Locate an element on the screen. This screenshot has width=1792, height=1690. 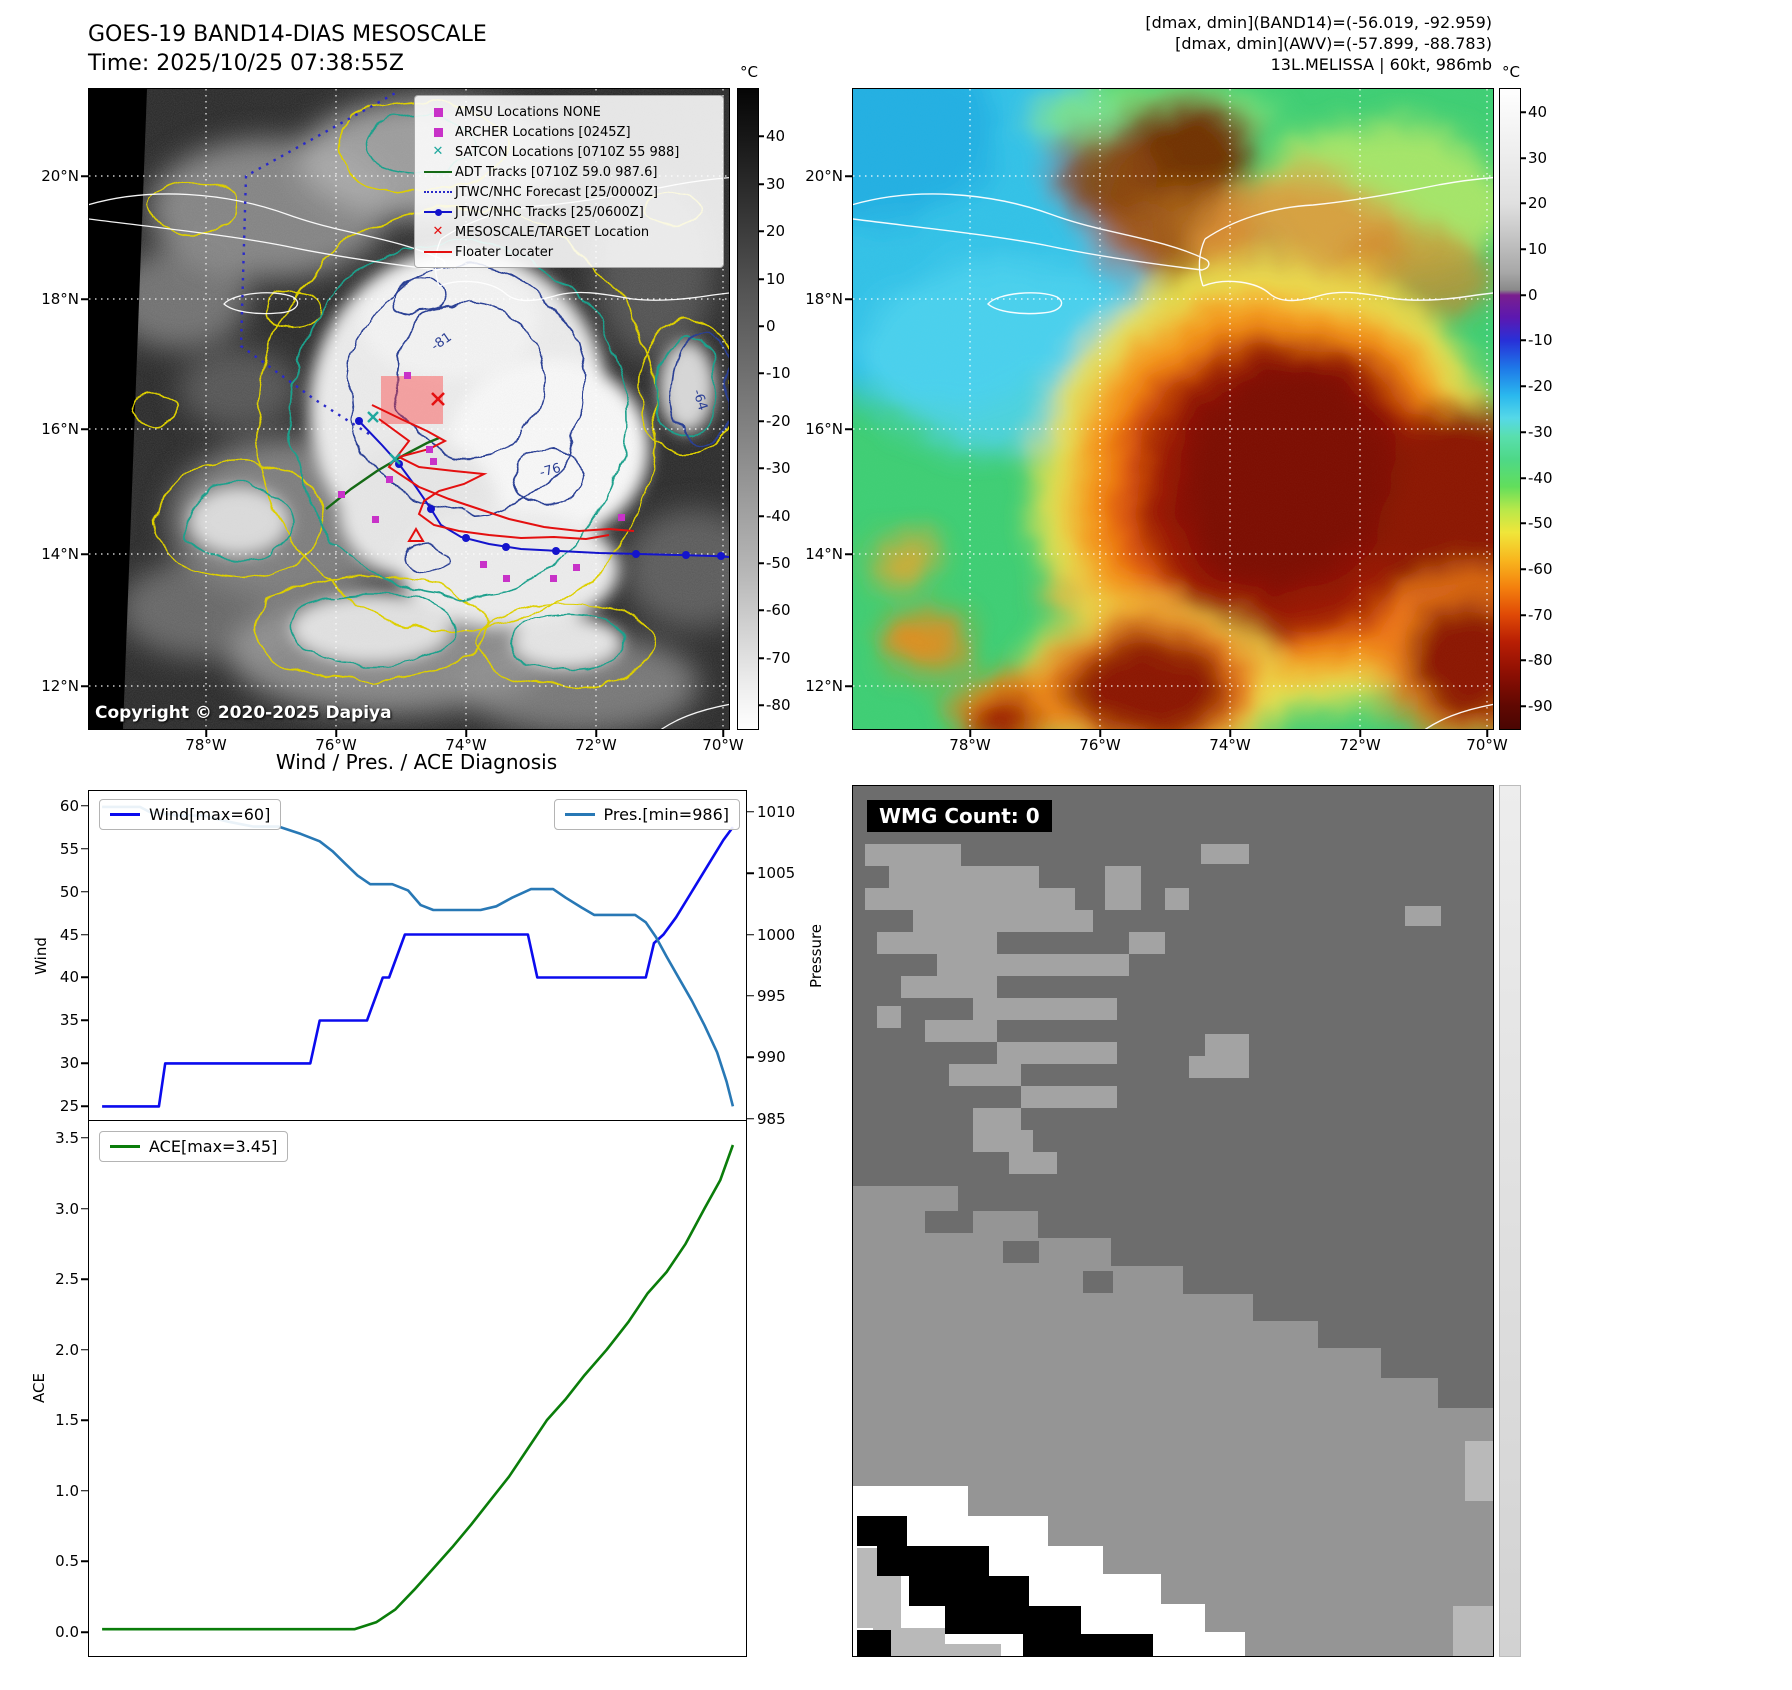
colorbar-tick-label: 0 is located at coordinates (771, 326).